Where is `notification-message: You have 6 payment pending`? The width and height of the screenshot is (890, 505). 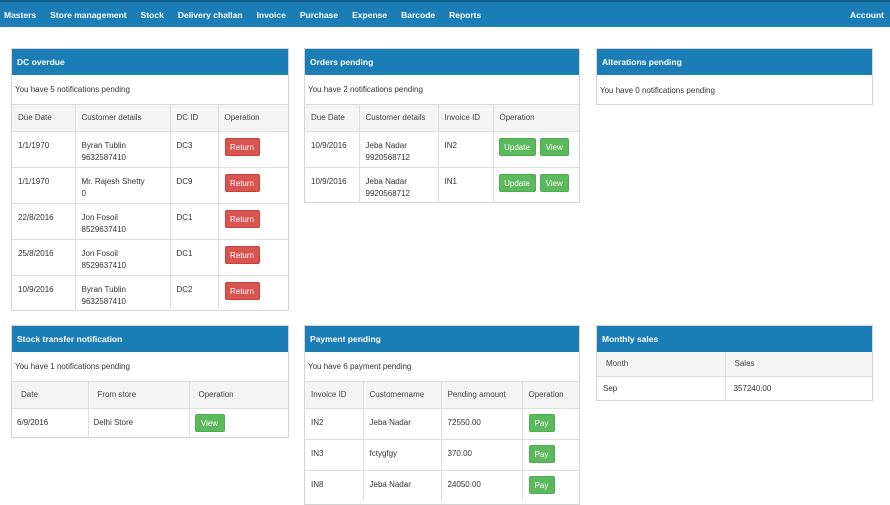 notification-message: You have 6 payment pending is located at coordinates (442, 367).